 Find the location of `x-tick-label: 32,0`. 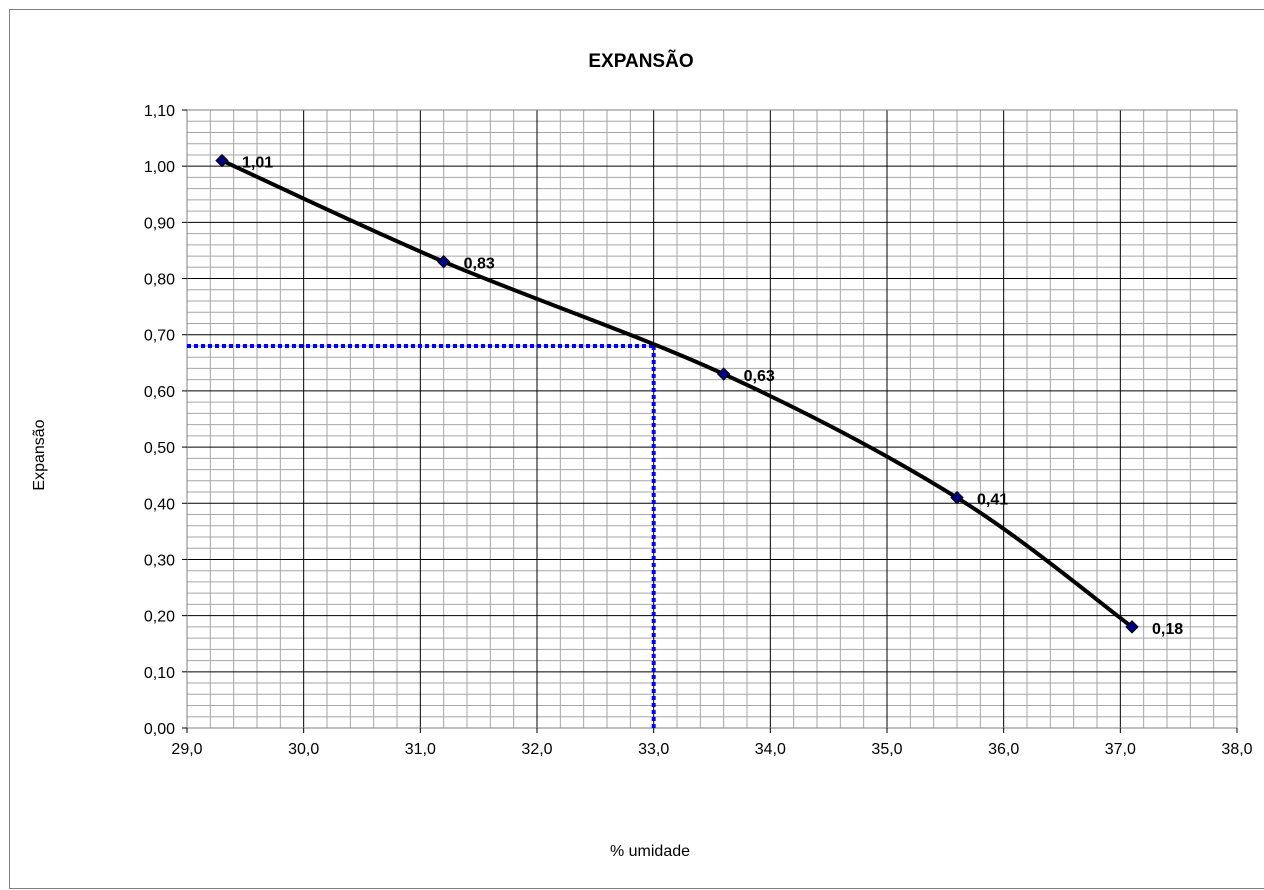

x-tick-label: 32,0 is located at coordinates (536, 749).